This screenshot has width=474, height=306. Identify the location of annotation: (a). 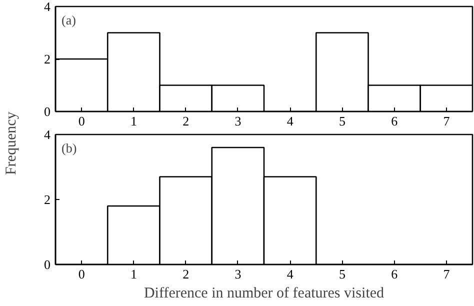
(69, 20).